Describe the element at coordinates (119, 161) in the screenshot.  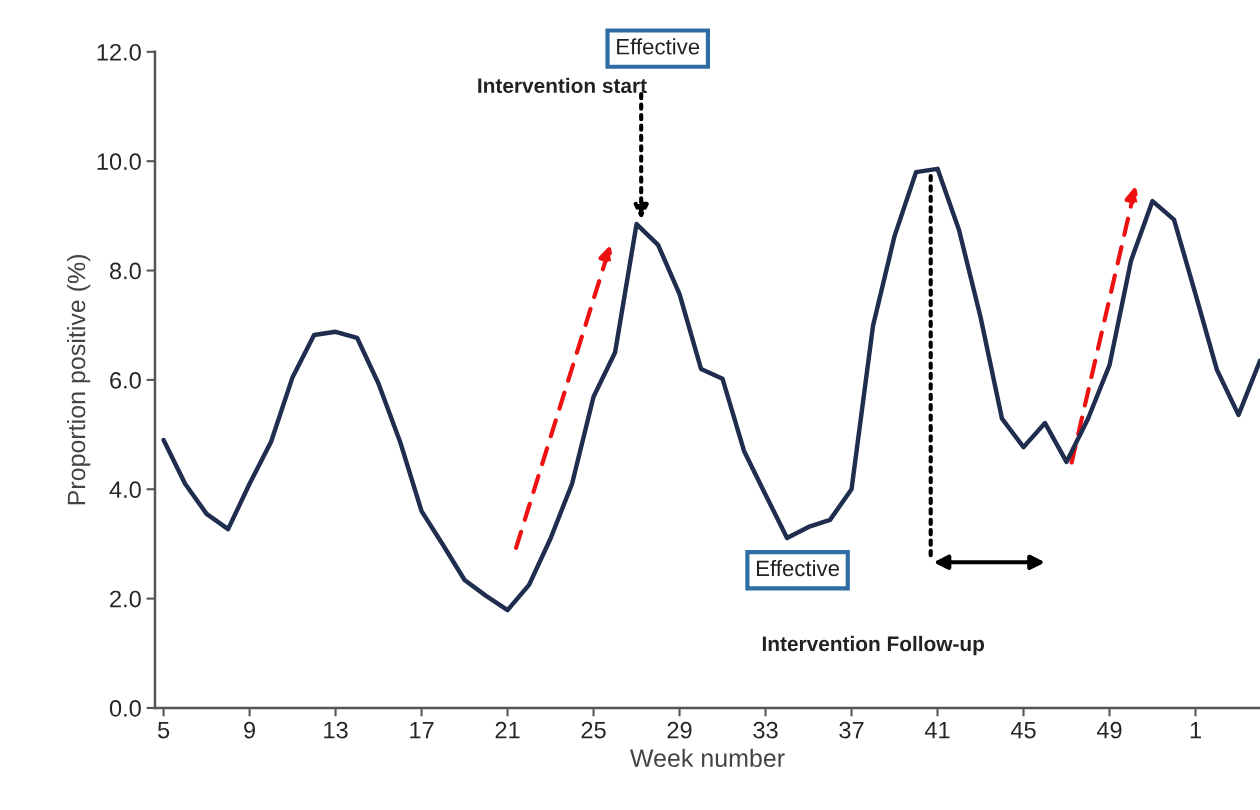
I see `y-tick-label: 10.0` at that location.